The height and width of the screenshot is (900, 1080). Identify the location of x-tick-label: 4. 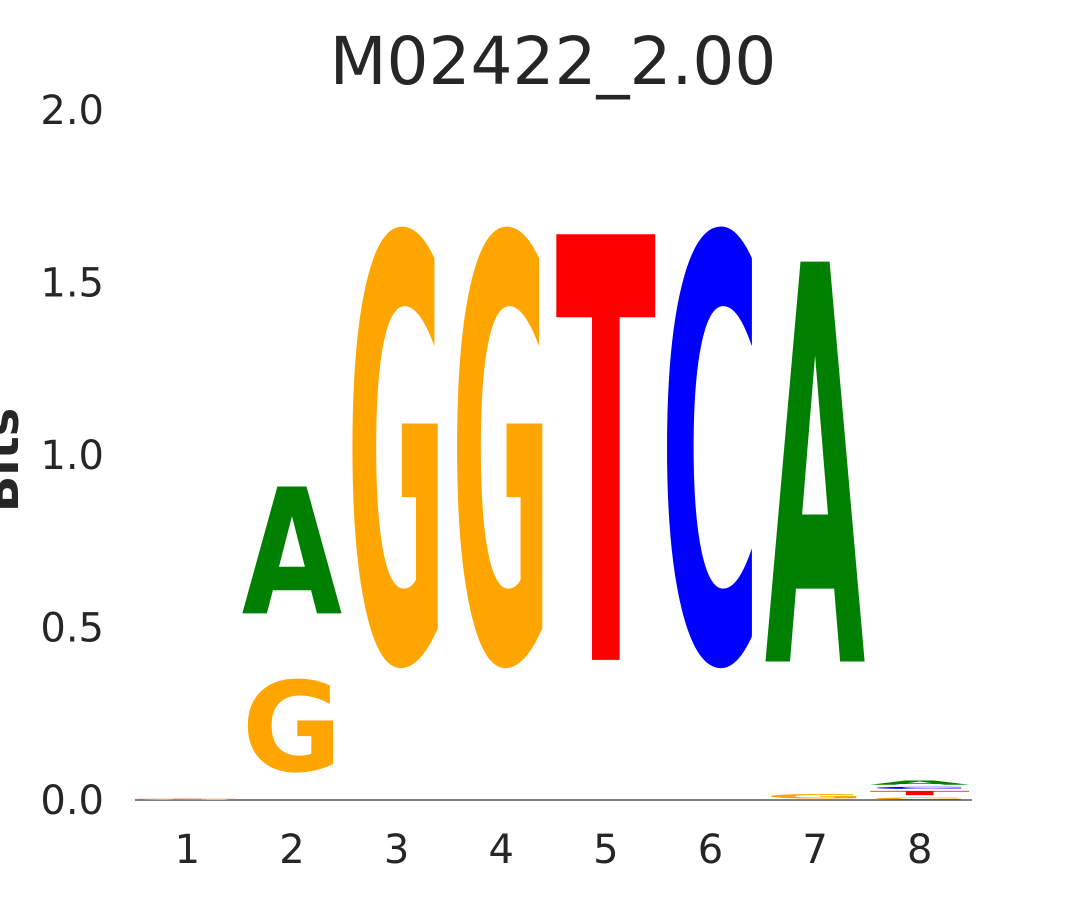
(500, 850).